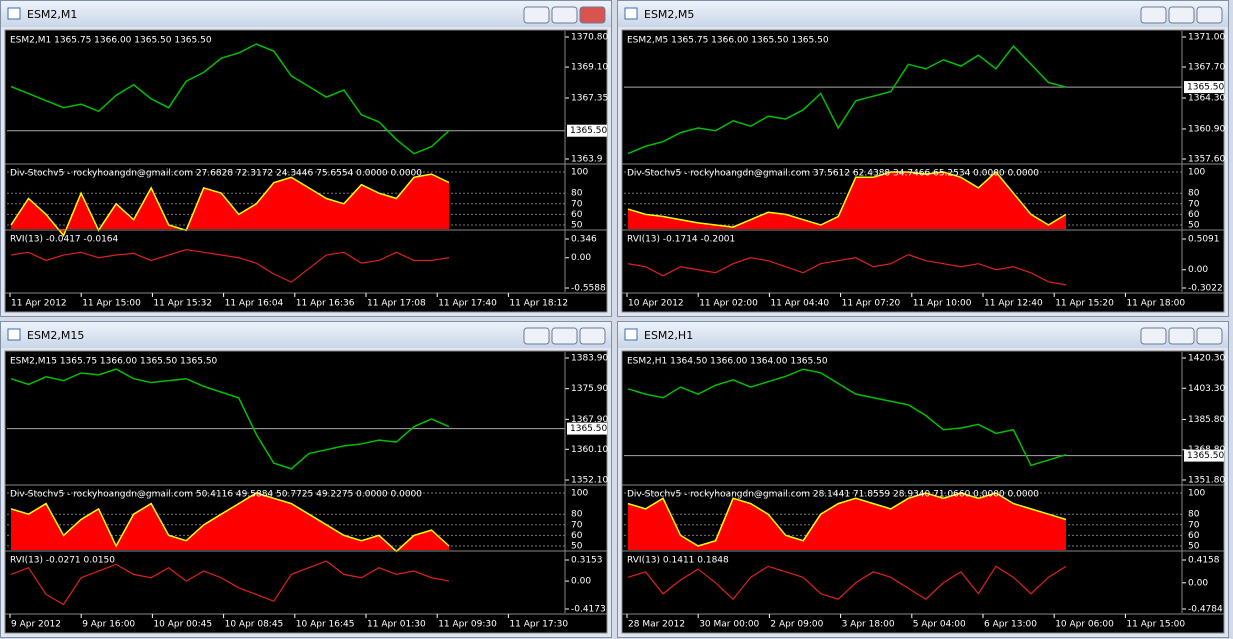 The width and height of the screenshot is (1233, 639). What do you see at coordinates (1206, 68) in the screenshot?
I see `price-tick-label: 1367.70` at bounding box center [1206, 68].